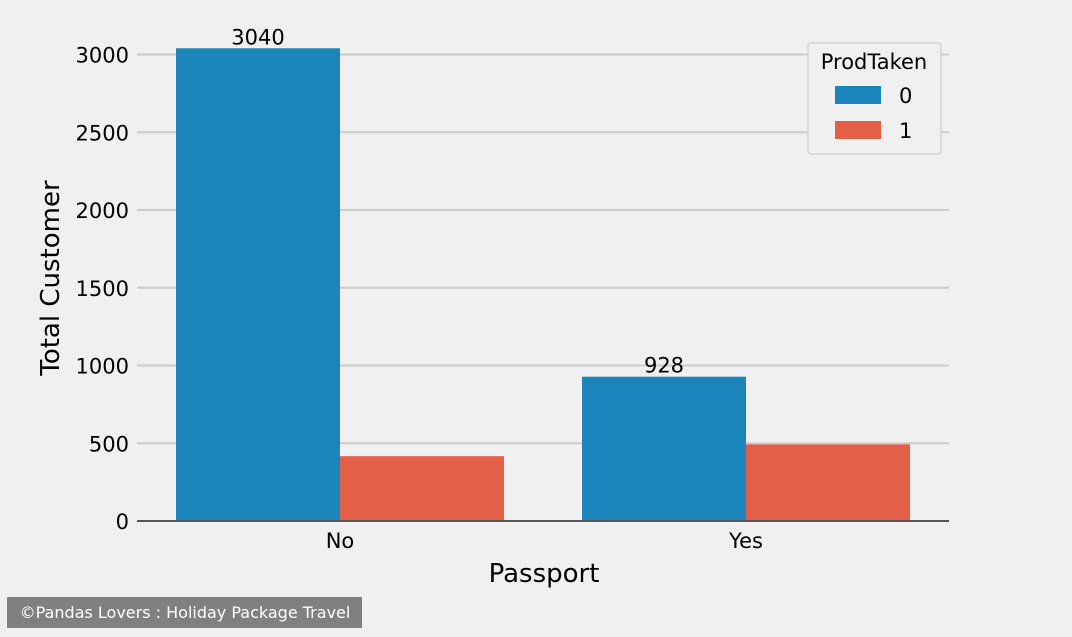 The height and width of the screenshot is (637, 1072). I want to click on y-tick-label: 2000, so click(102, 211).